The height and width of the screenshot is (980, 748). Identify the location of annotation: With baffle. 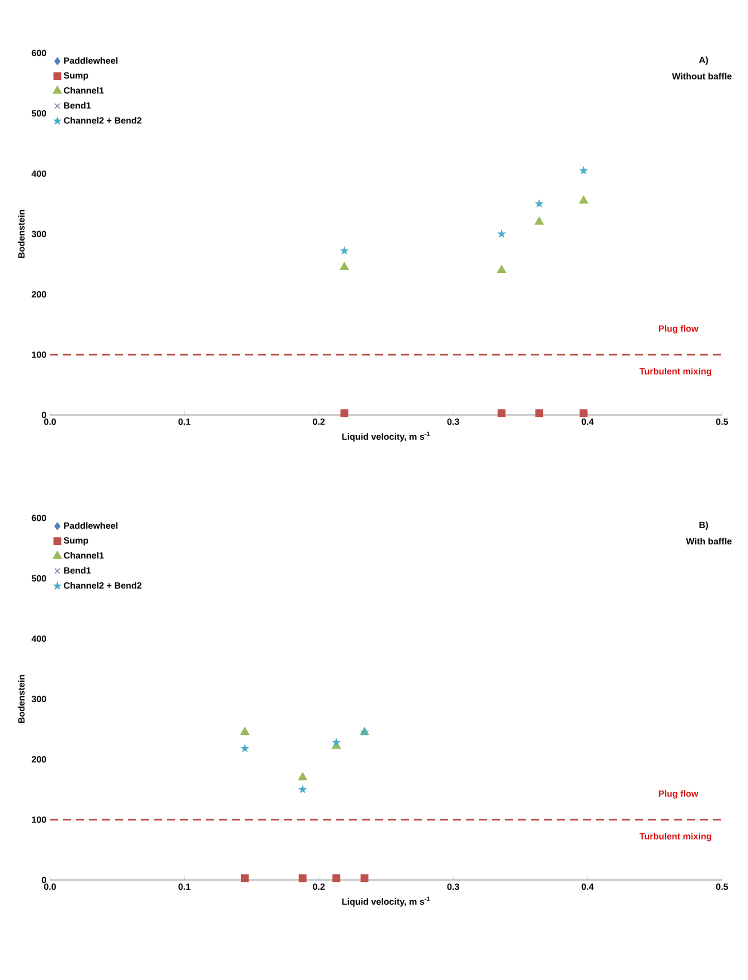
(709, 541).